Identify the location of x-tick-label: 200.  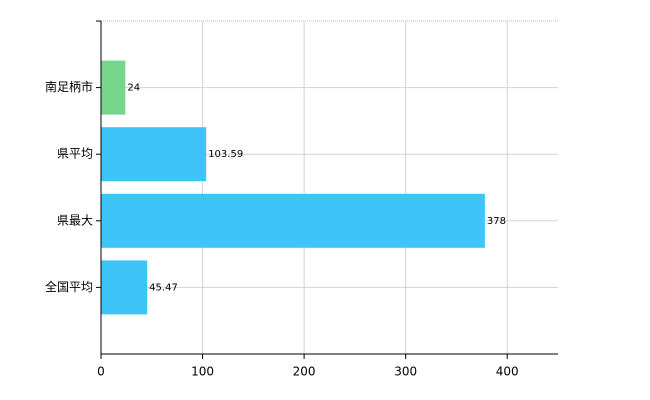
(304, 372).